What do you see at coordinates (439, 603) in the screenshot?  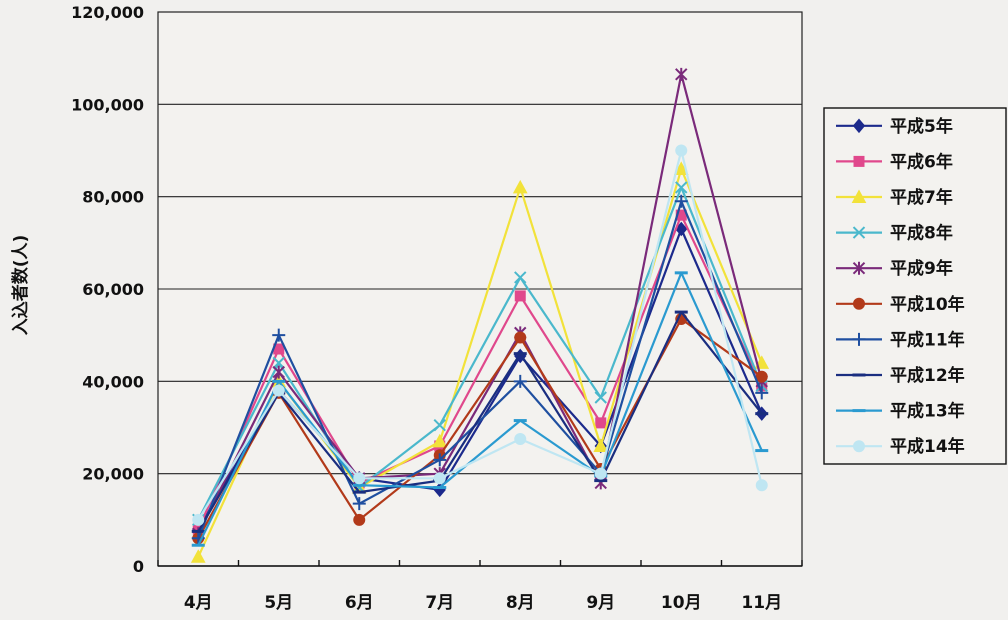 I see `x-tick-label: 7月` at bounding box center [439, 603].